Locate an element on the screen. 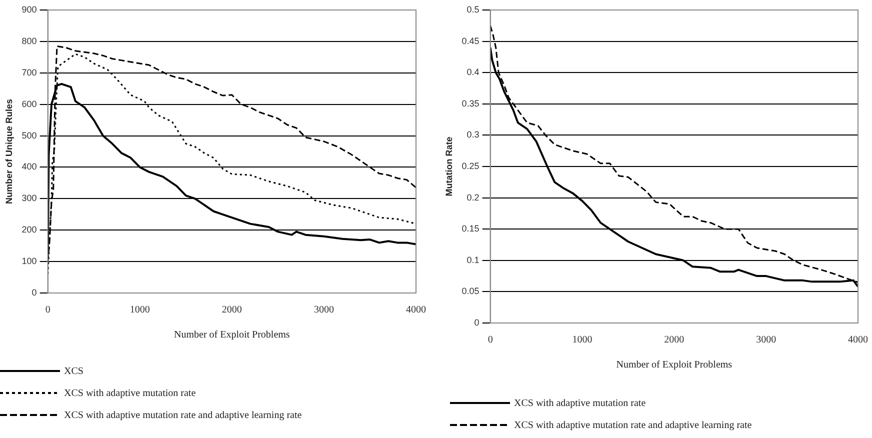  y-tick-label: 0.3 is located at coordinates (473, 135).